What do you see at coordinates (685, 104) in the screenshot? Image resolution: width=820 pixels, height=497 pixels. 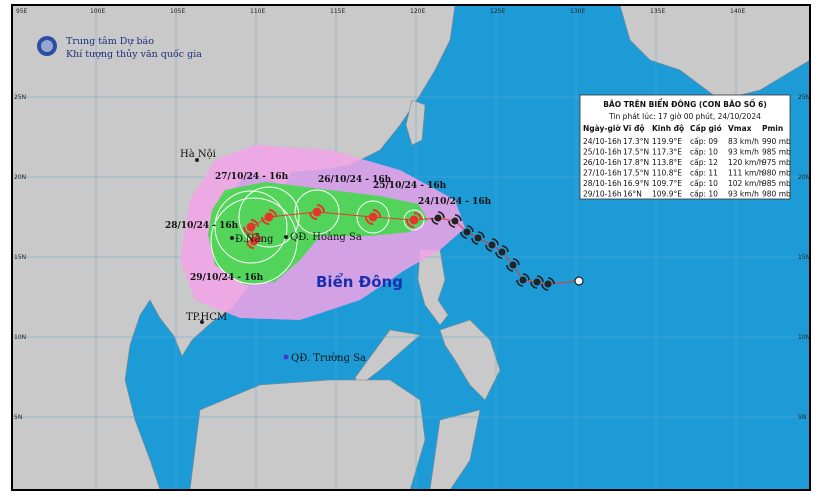 I see `table-title: BÃO TRÊN BIỂN ĐÔNG (CƠN BÃO SỐ 6)` at bounding box center [685, 104].